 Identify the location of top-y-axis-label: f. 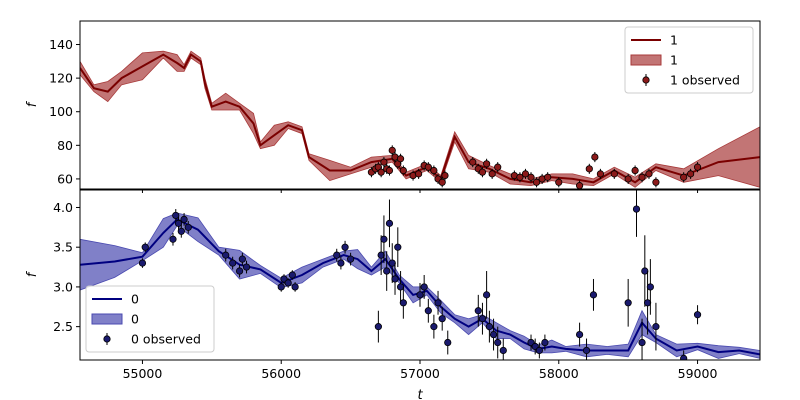
(32, 103).